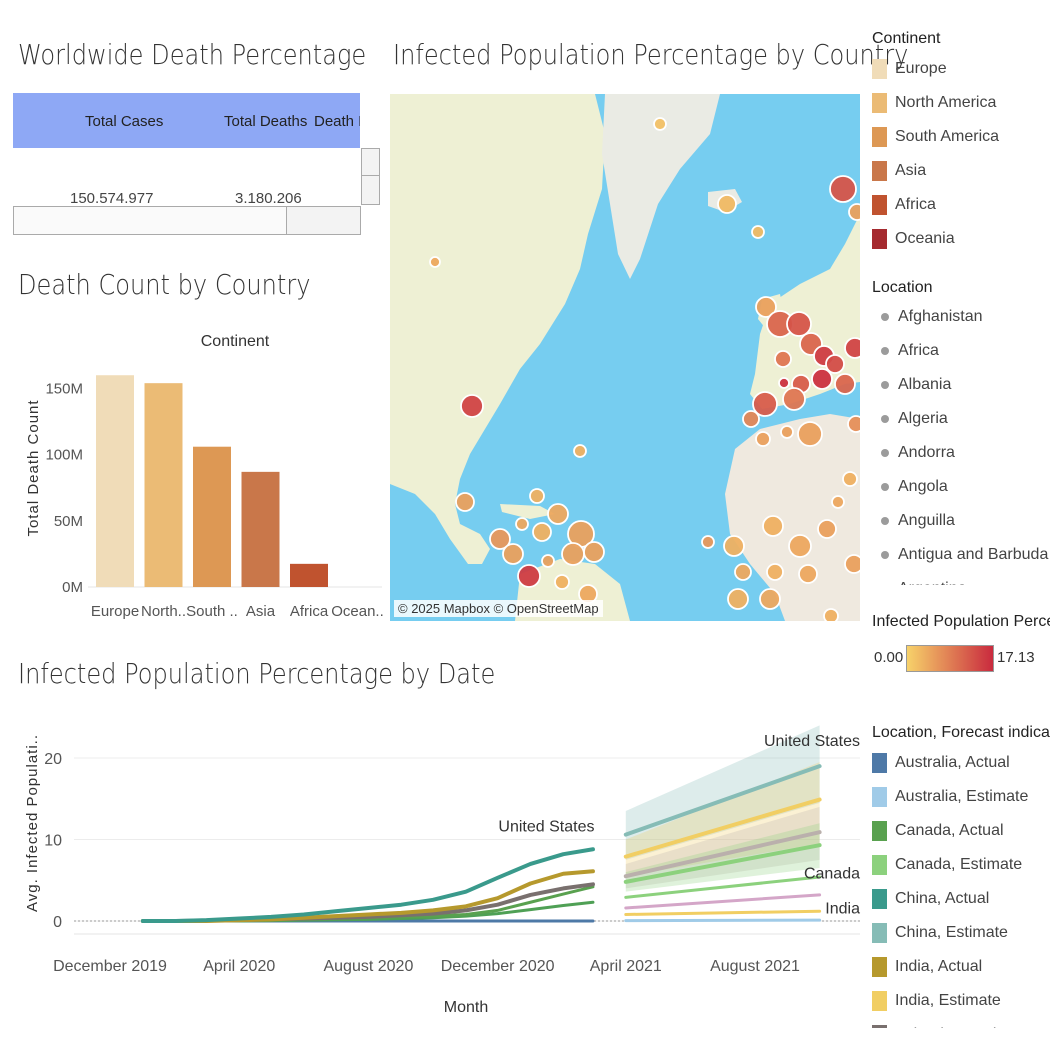  I want to click on kpi-header-death-percentage: Death P, so click(337, 121).